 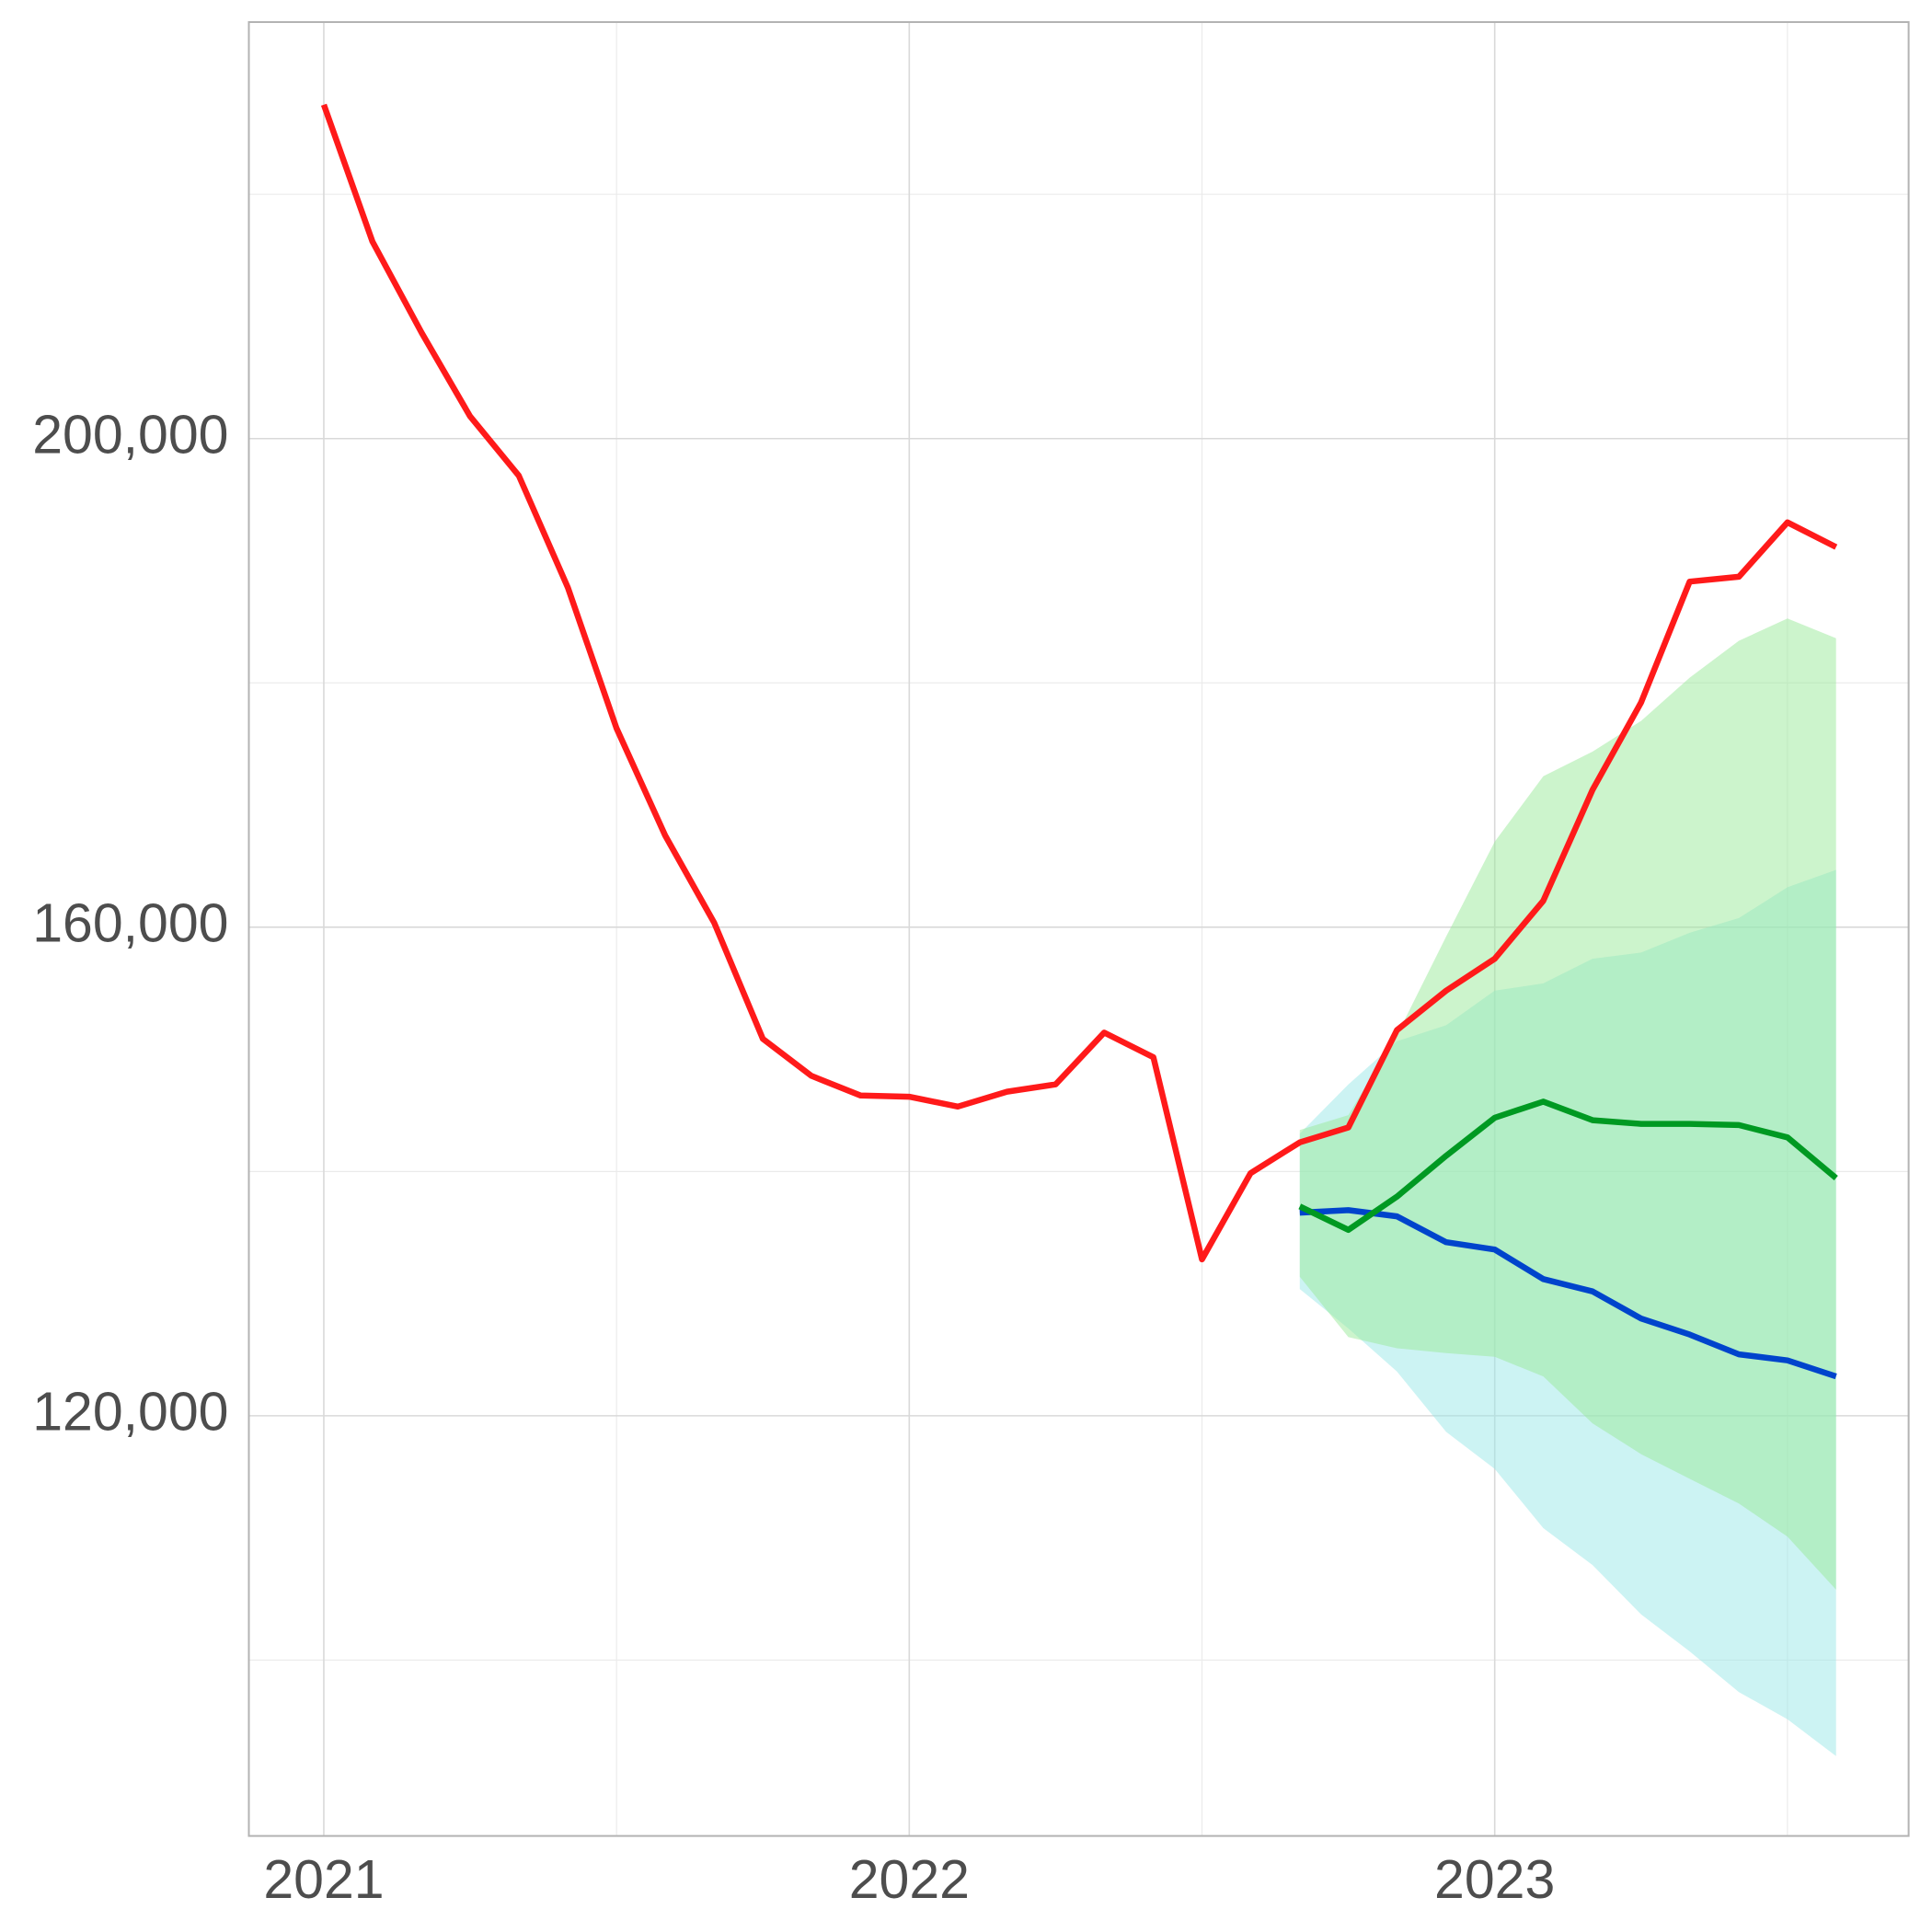 I want to click on y-tick-label: 120,000, so click(x=130, y=1411).